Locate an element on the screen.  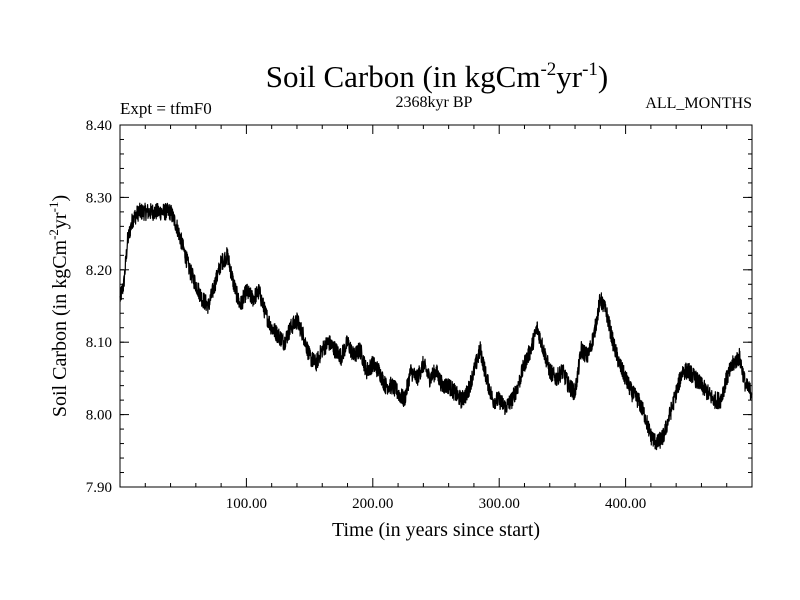
period-label: 2368kyr BP is located at coordinates (434, 102).